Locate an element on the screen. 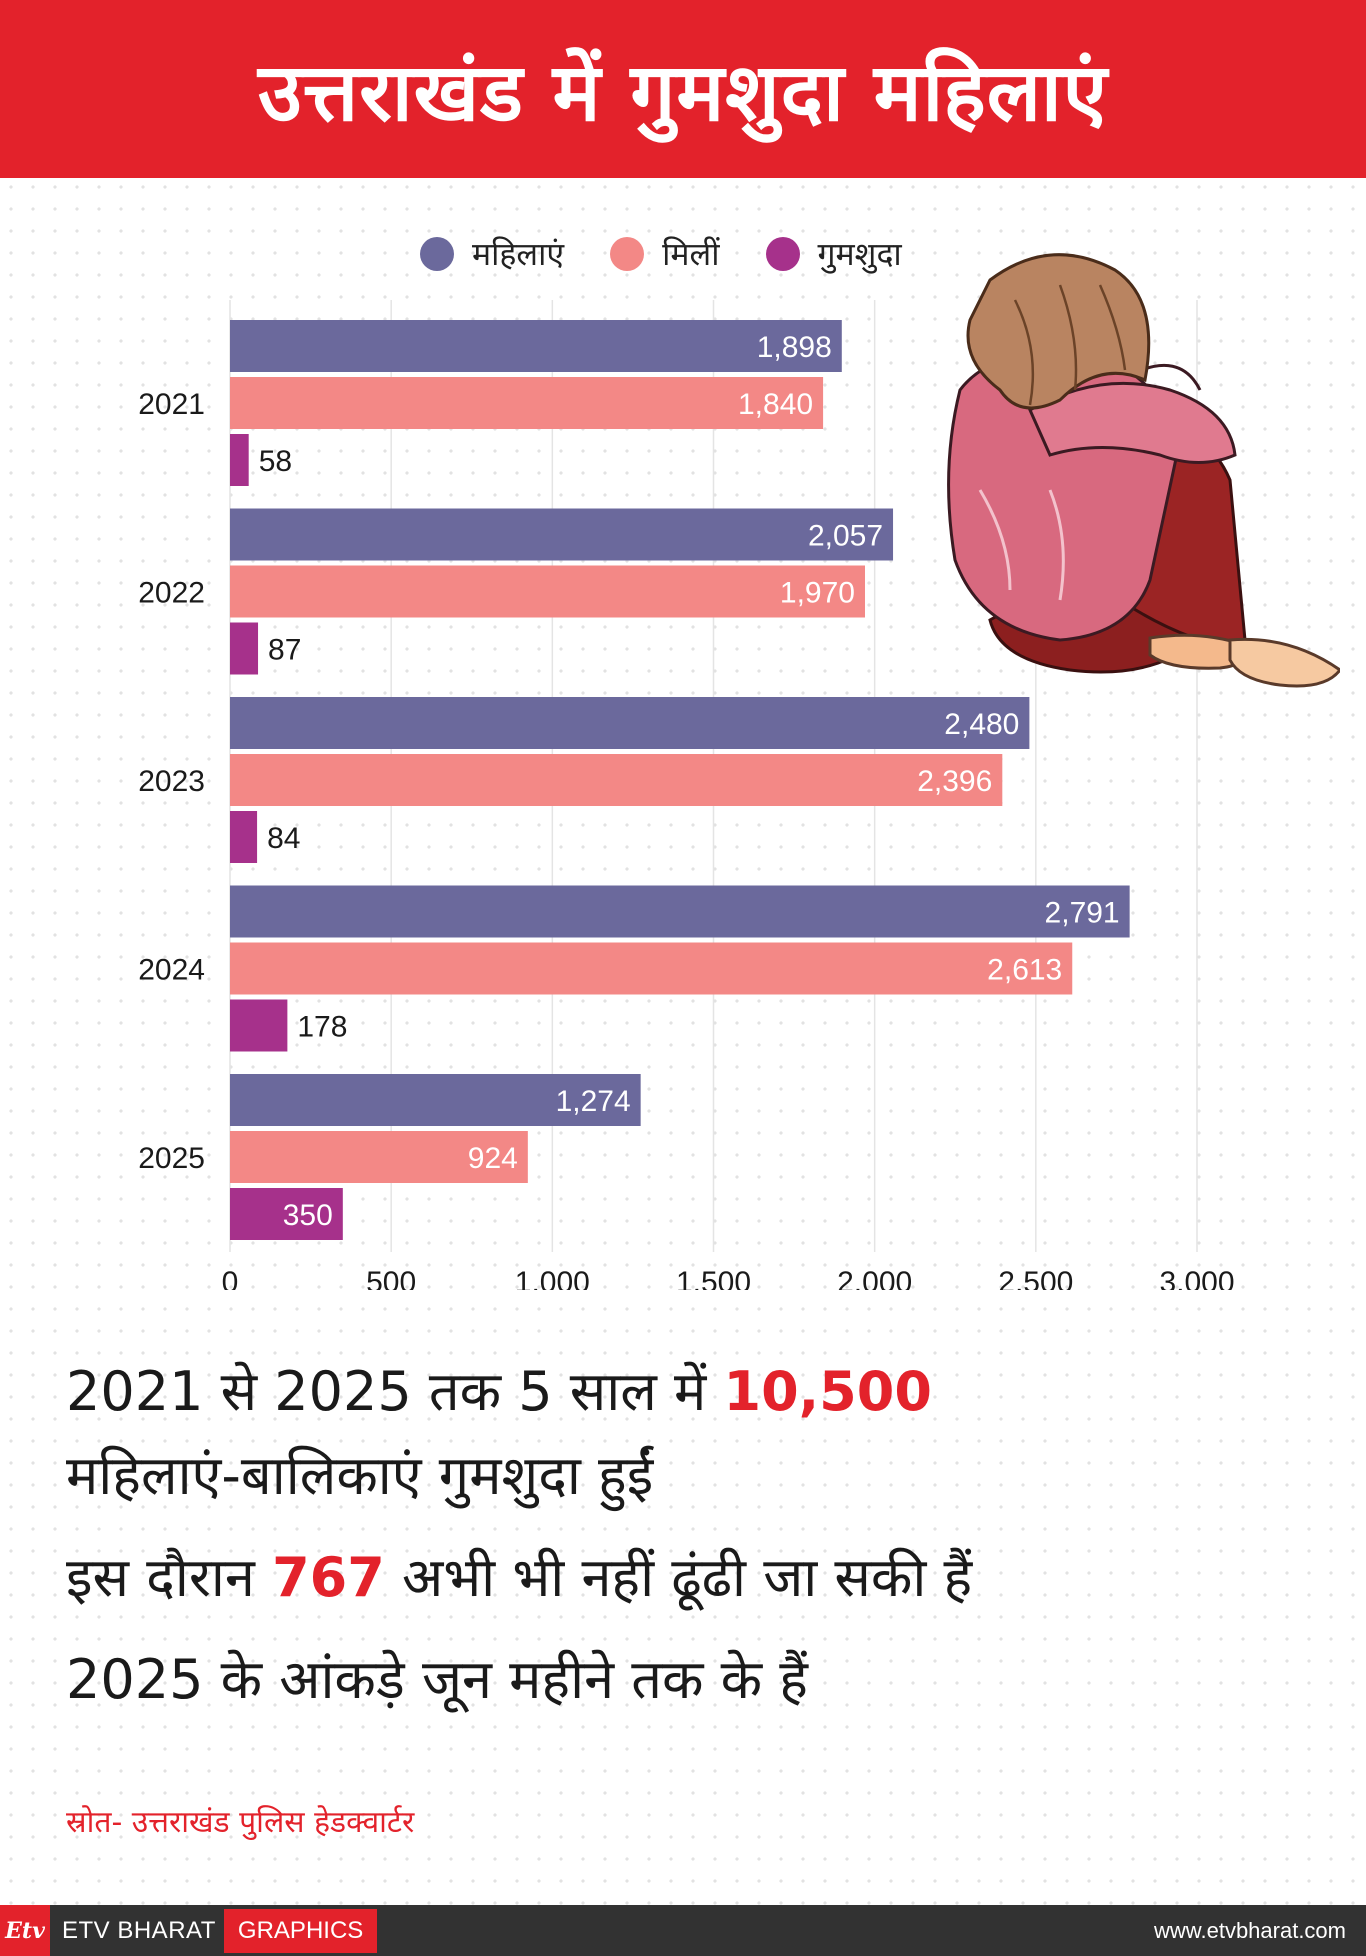 This screenshot has height=1956, width=1366. data-label-2024-1: 2,613 is located at coordinates (1024, 970).